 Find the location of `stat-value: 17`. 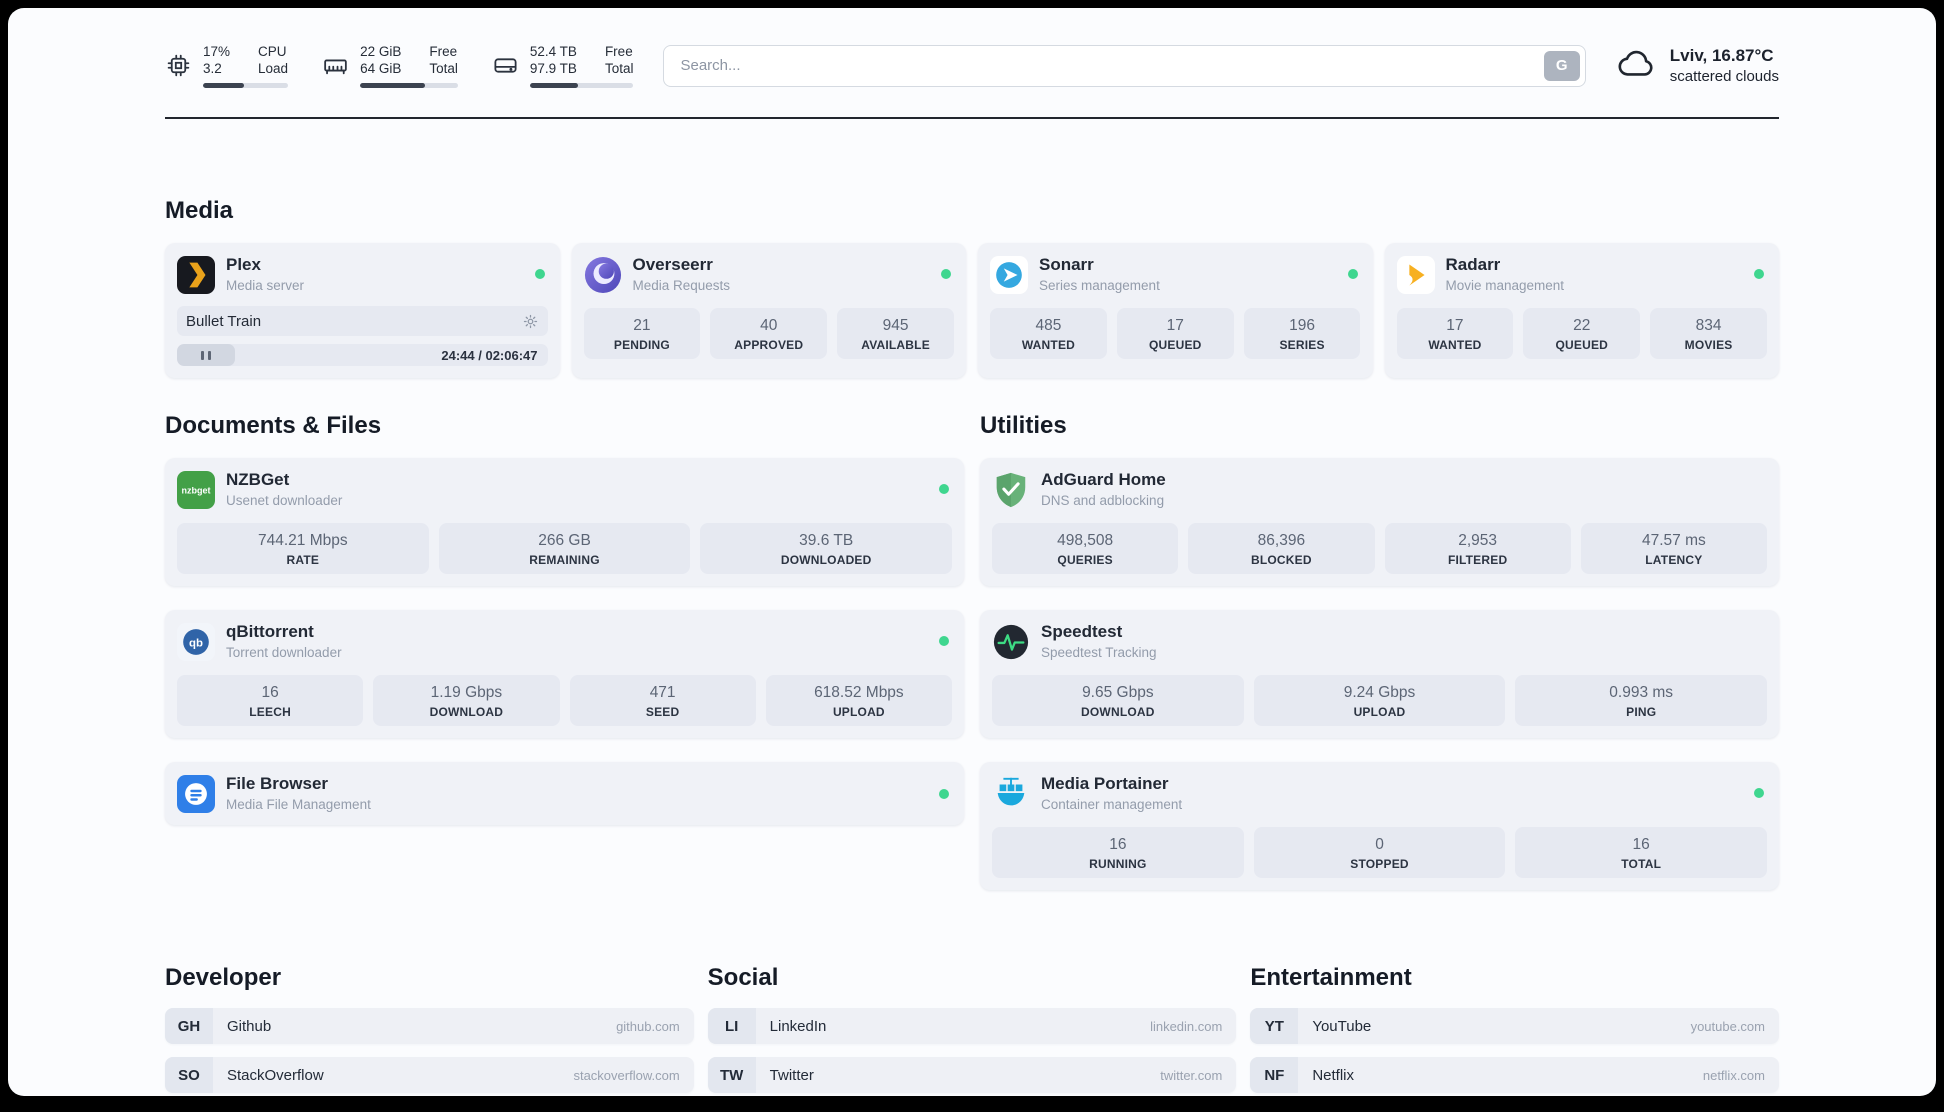

stat-value: 17 is located at coordinates (1175, 325).